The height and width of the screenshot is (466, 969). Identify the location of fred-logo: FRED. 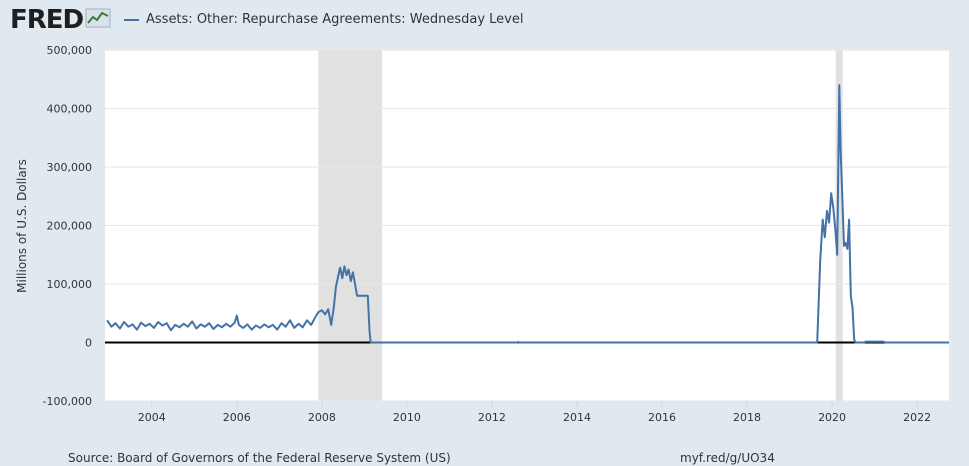
(60, 20).